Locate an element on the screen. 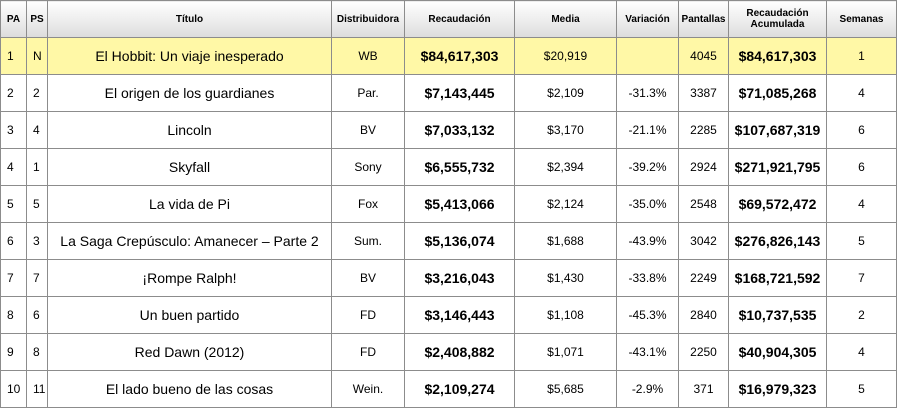 The image size is (897, 408). header-semanas: Semanas is located at coordinates (861, 19).